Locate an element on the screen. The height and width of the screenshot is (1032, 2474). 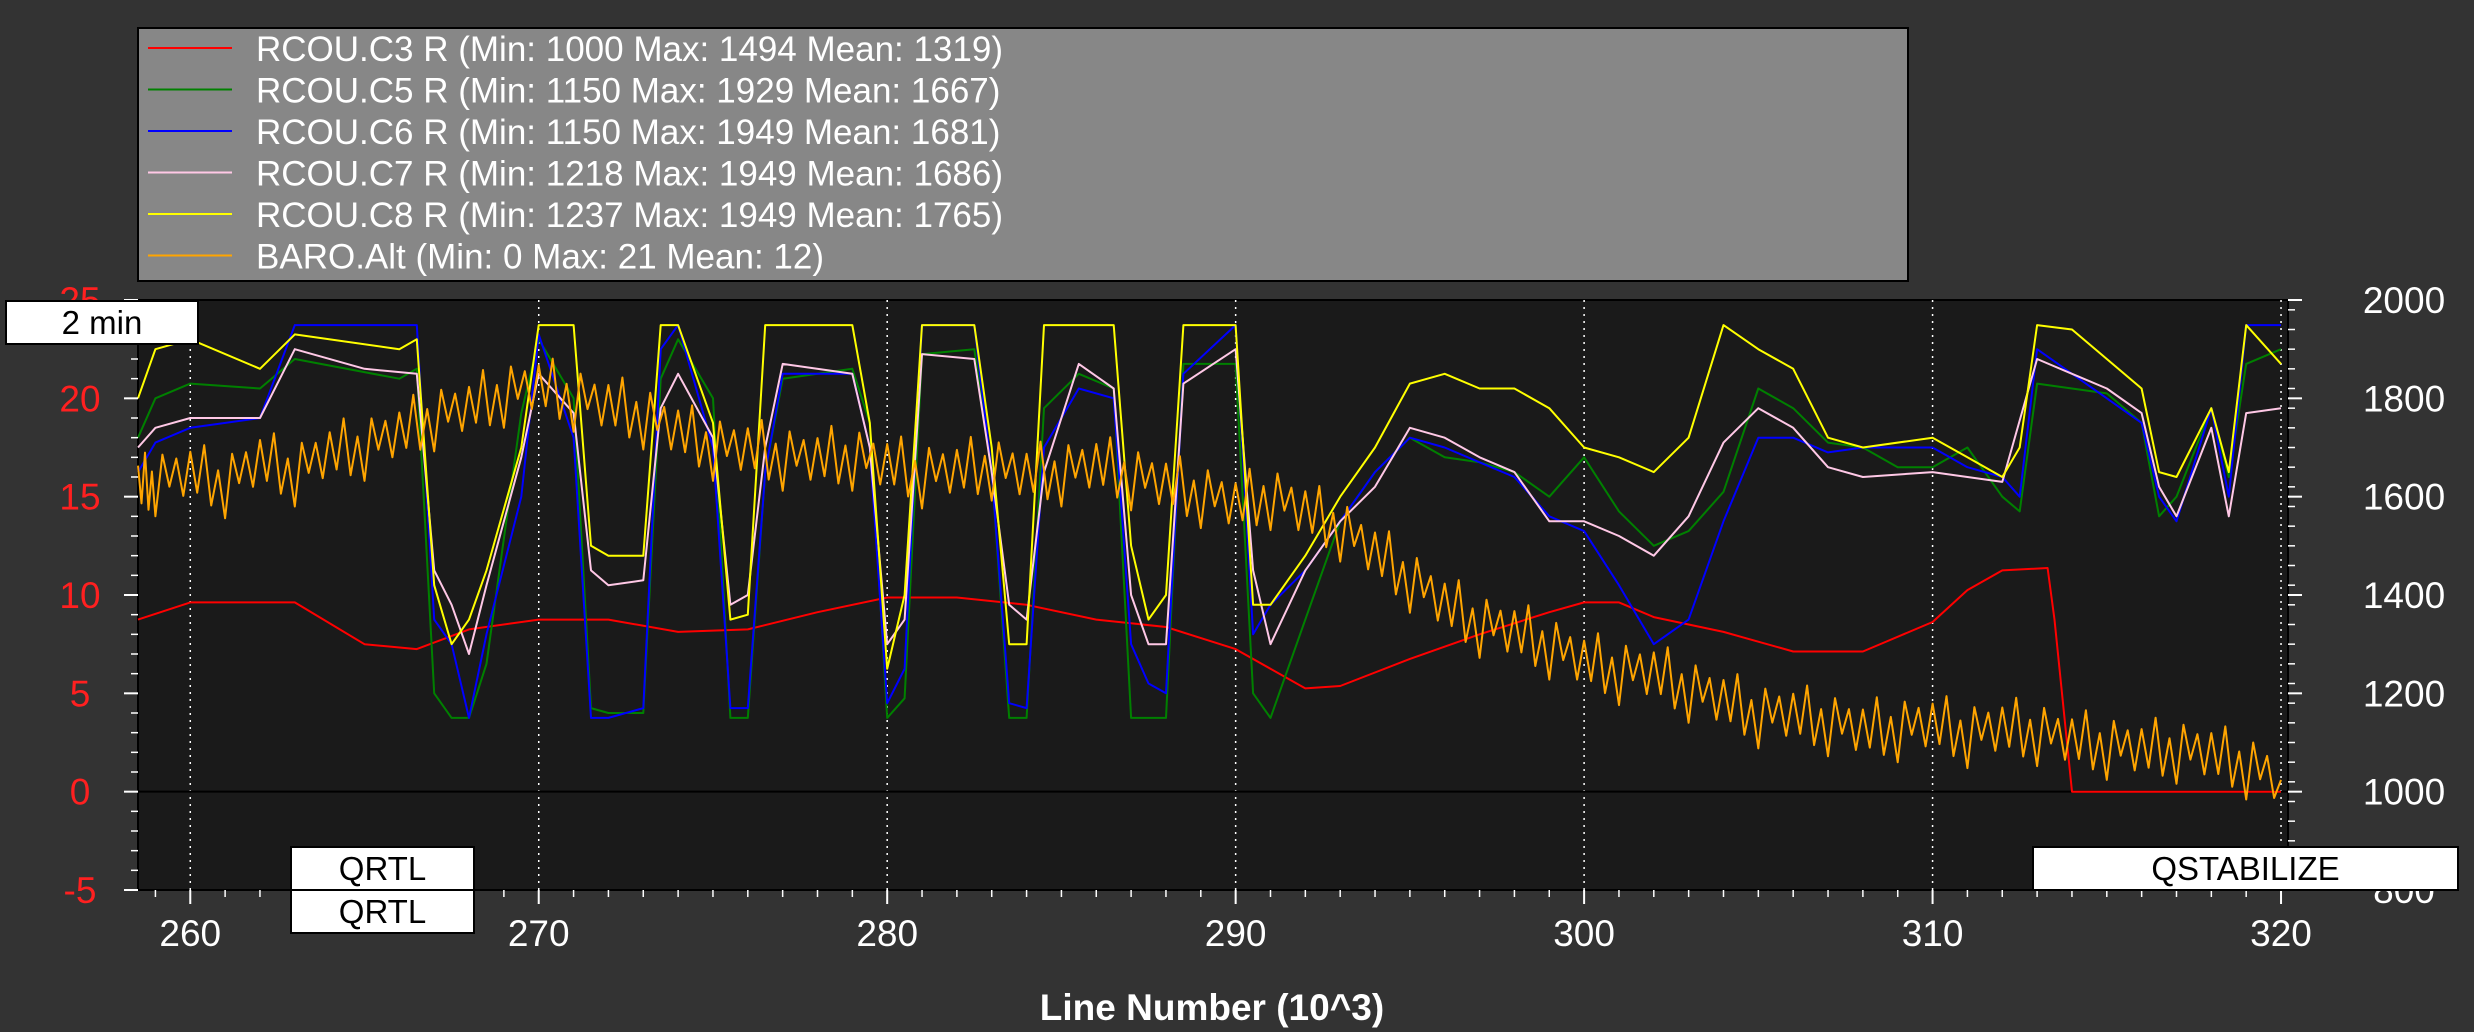
y-left-tick-label: 20 is located at coordinates (79, 398).